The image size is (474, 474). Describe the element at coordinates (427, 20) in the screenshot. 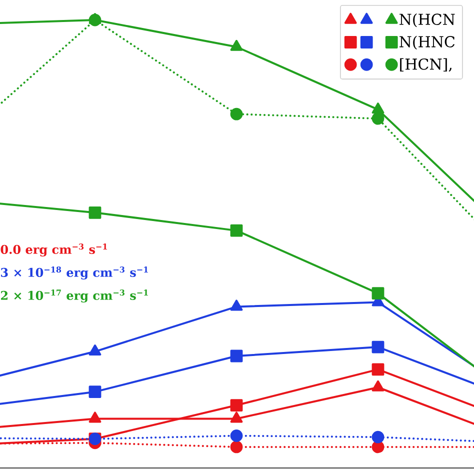

I see `legend-label: N(HCN` at that location.